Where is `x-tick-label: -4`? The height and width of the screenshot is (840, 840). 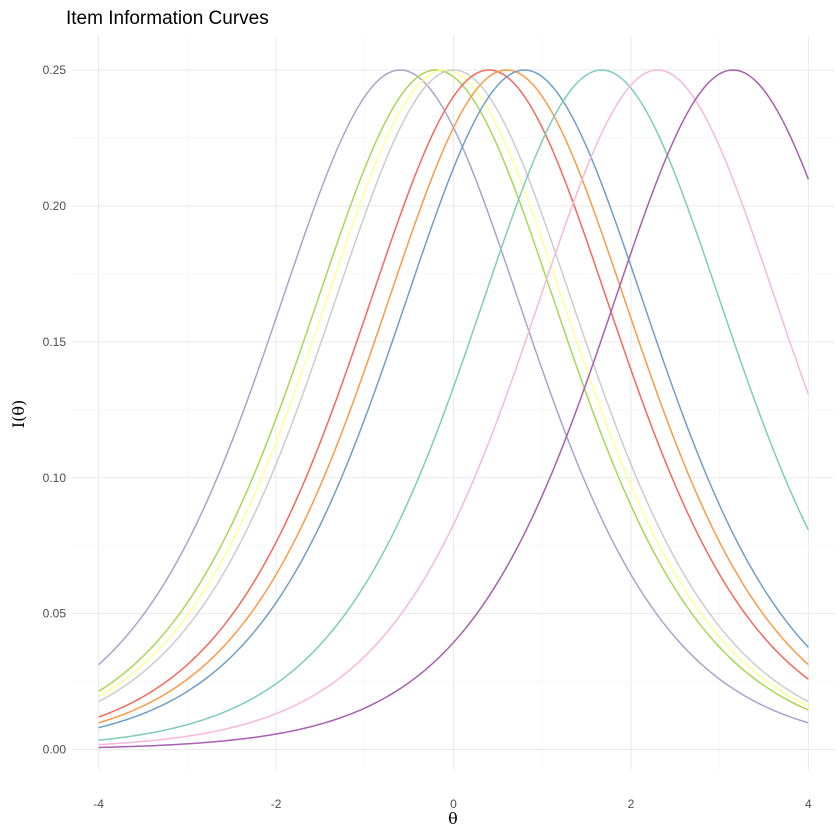 x-tick-label: -4 is located at coordinates (98, 804).